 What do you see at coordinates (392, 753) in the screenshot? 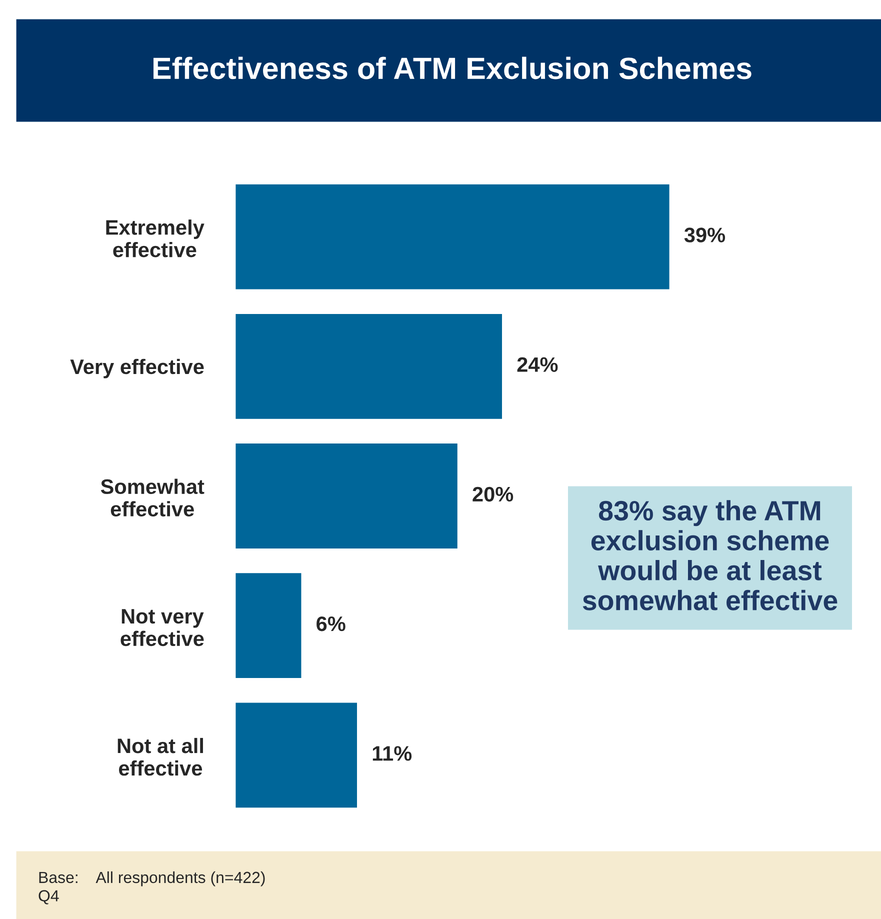
I see `data-label: 11%` at bounding box center [392, 753].